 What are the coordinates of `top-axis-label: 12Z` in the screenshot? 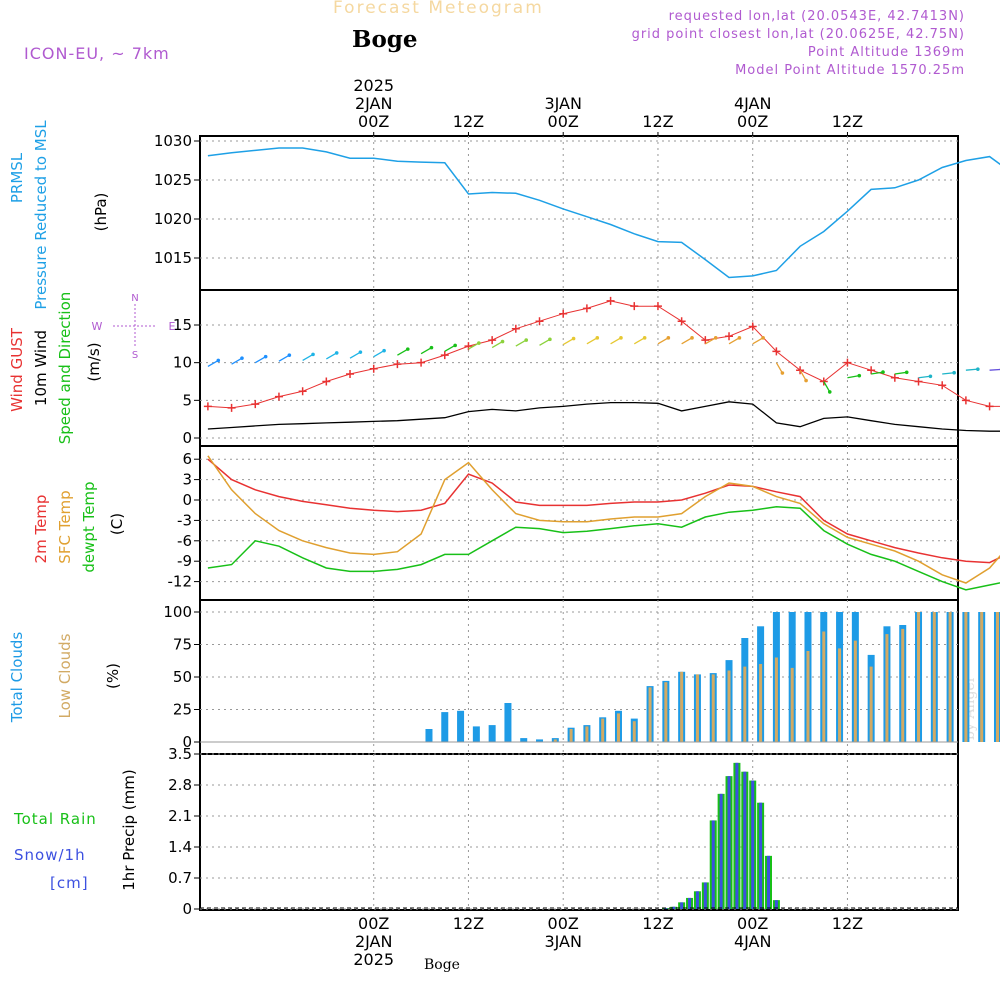 It's located at (468, 121).